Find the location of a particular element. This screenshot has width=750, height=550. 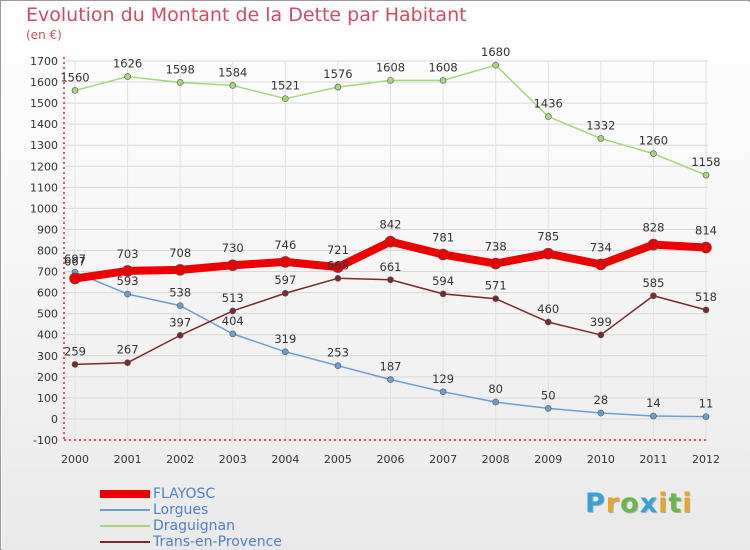

y-tick-label: 200 is located at coordinates (47, 377).